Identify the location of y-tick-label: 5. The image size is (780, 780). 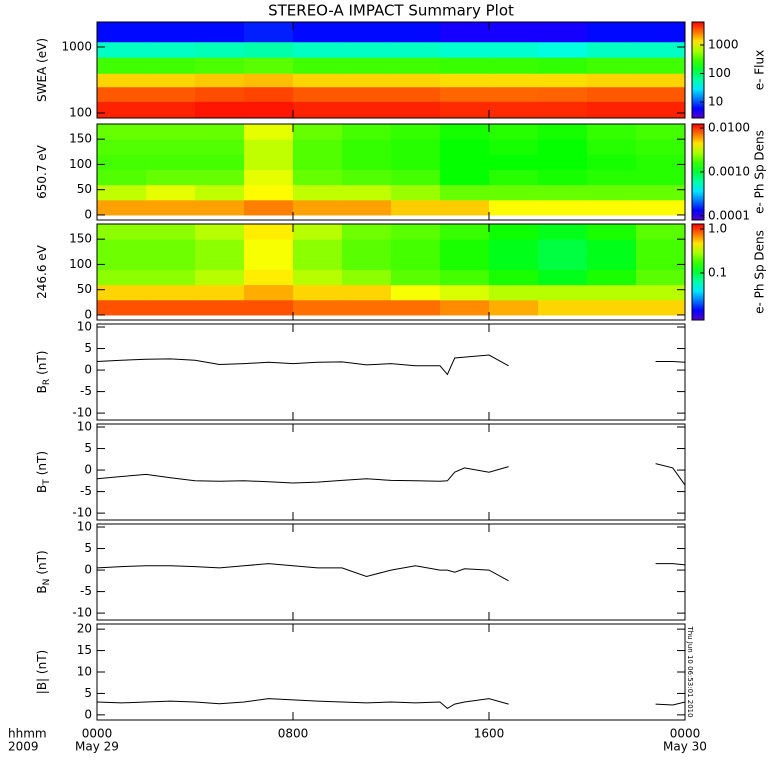
(88, 448).